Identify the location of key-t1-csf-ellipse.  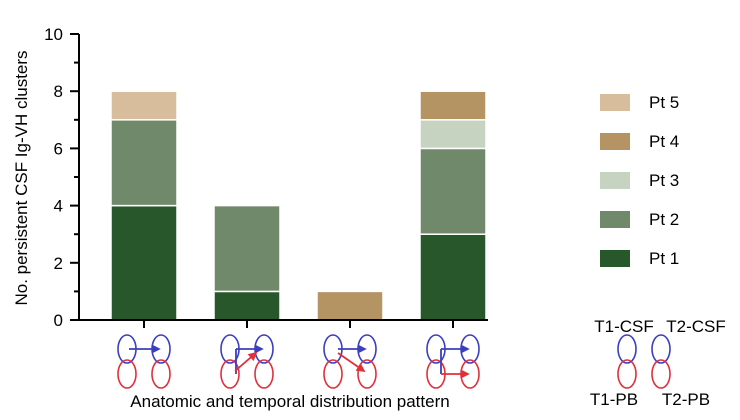
(627, 349).